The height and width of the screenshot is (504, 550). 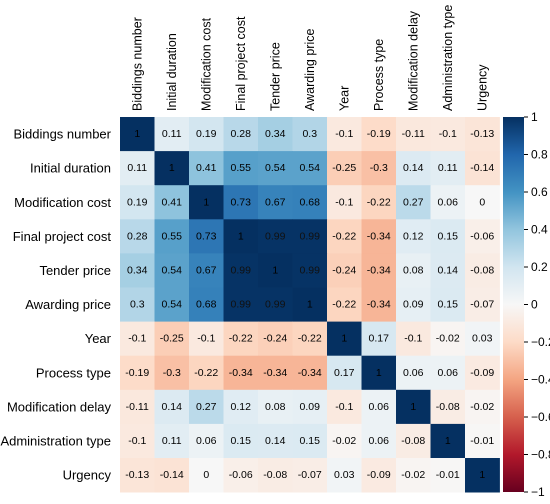 I want to click on cell-value-label: 0.08, so click(x=413, y=270).